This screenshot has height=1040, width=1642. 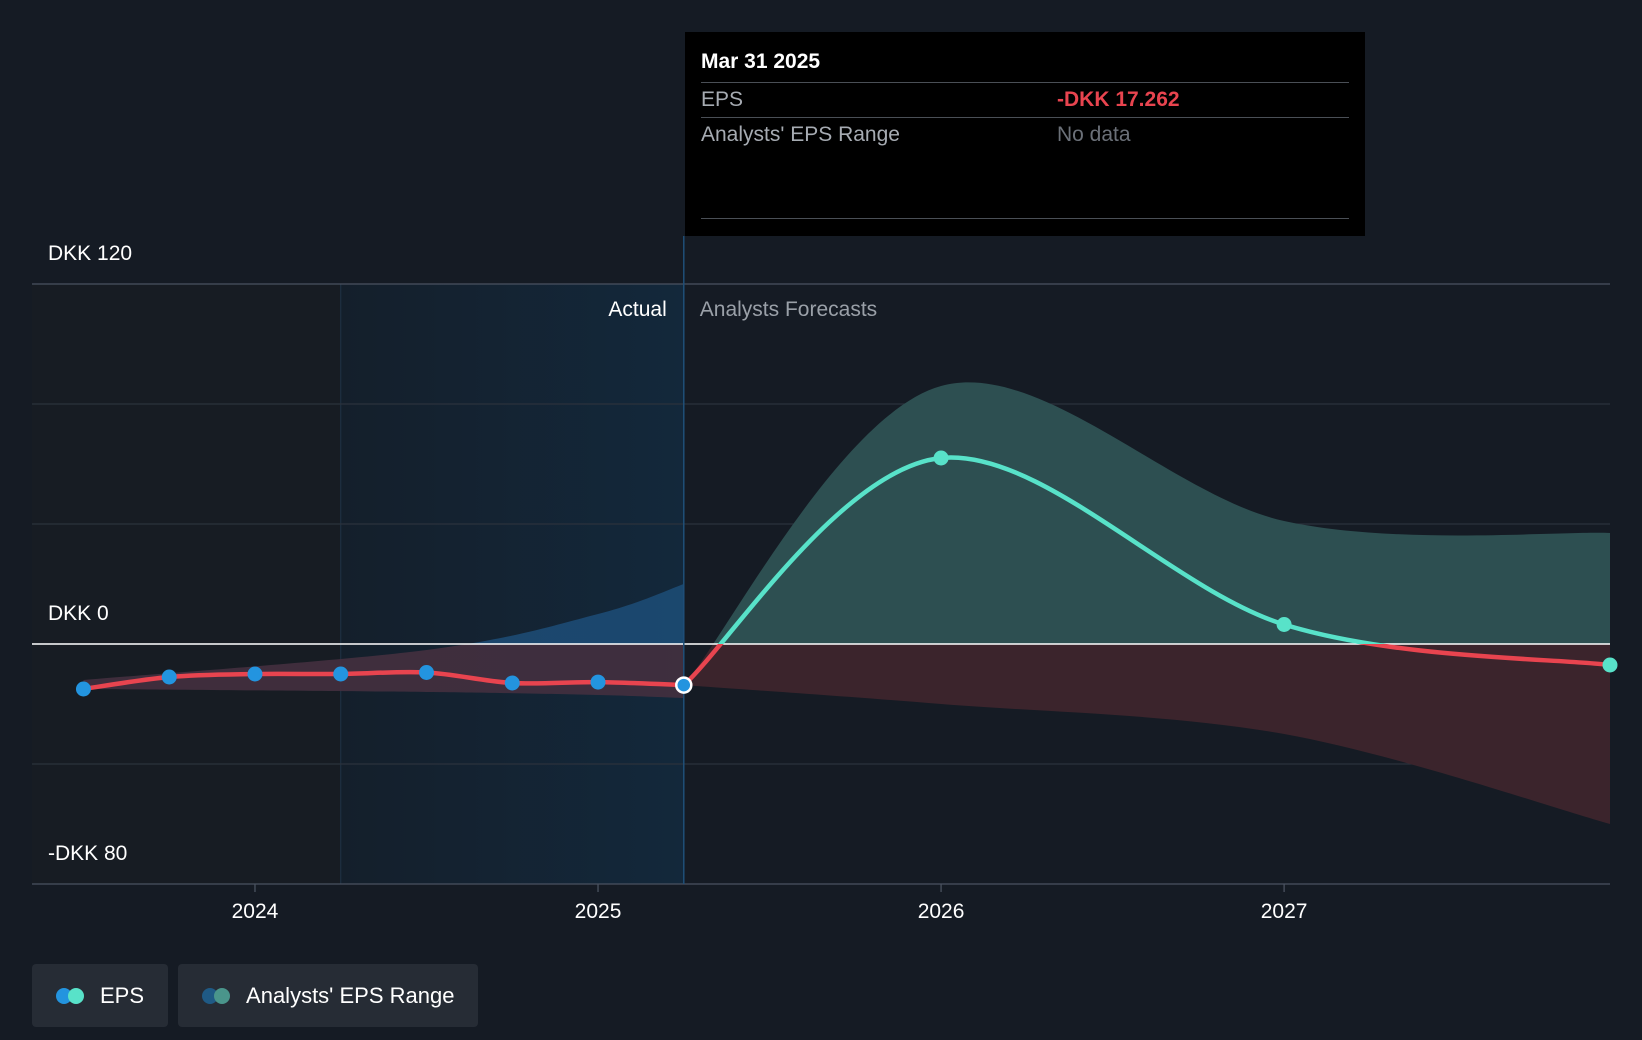 I want to click on eps-legend-icon, so click(x=71, y=996).